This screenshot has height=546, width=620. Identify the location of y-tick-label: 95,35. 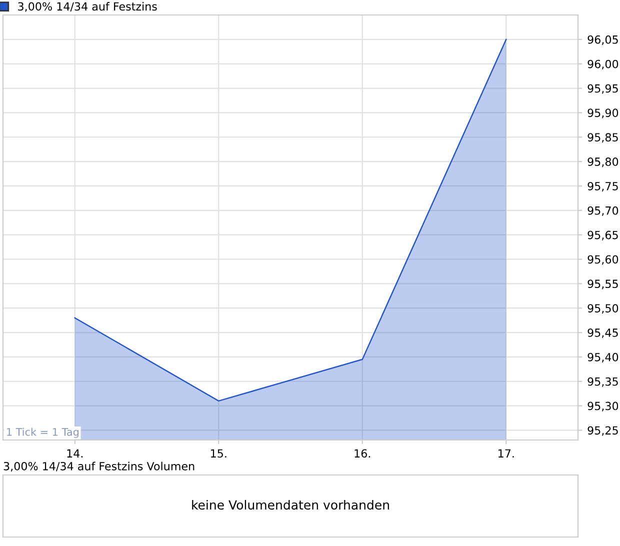
(603, 382).